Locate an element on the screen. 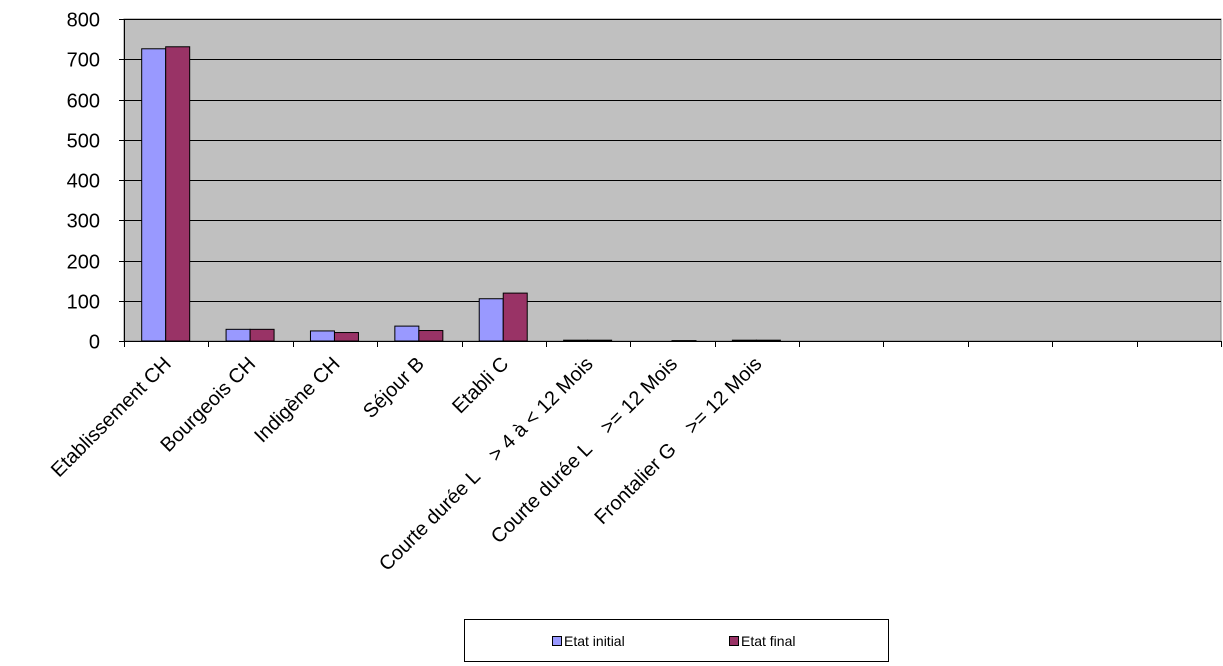 This screenshot has height=666, width=1223. y-tick-labels: 0 100 200 300 400 500 600 700 800 is located at coordinates (95, 182).